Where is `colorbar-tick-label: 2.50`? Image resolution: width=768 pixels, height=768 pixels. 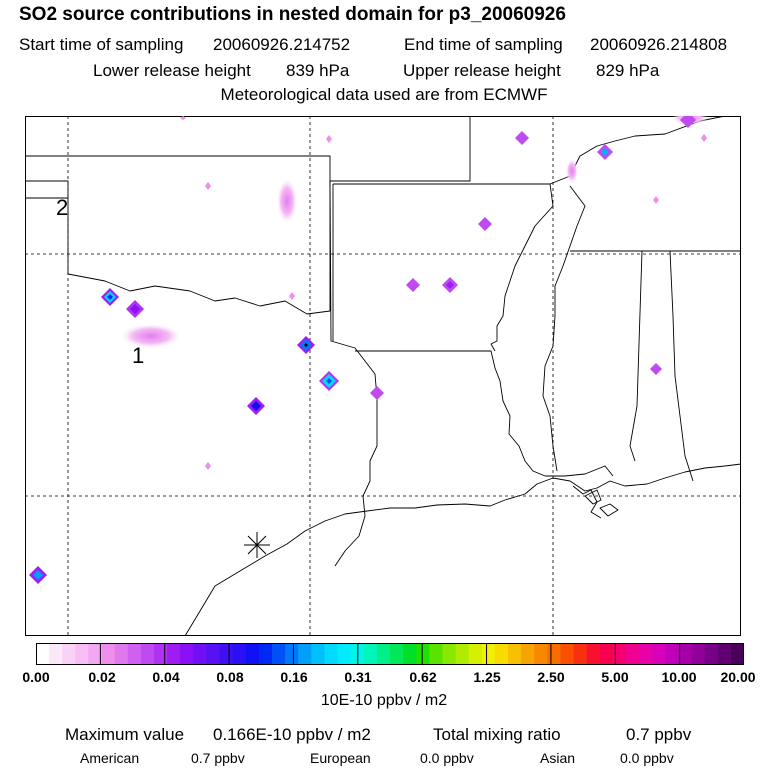 colorbar-tick-label: 2.50 is located at coordinates (551, 677).